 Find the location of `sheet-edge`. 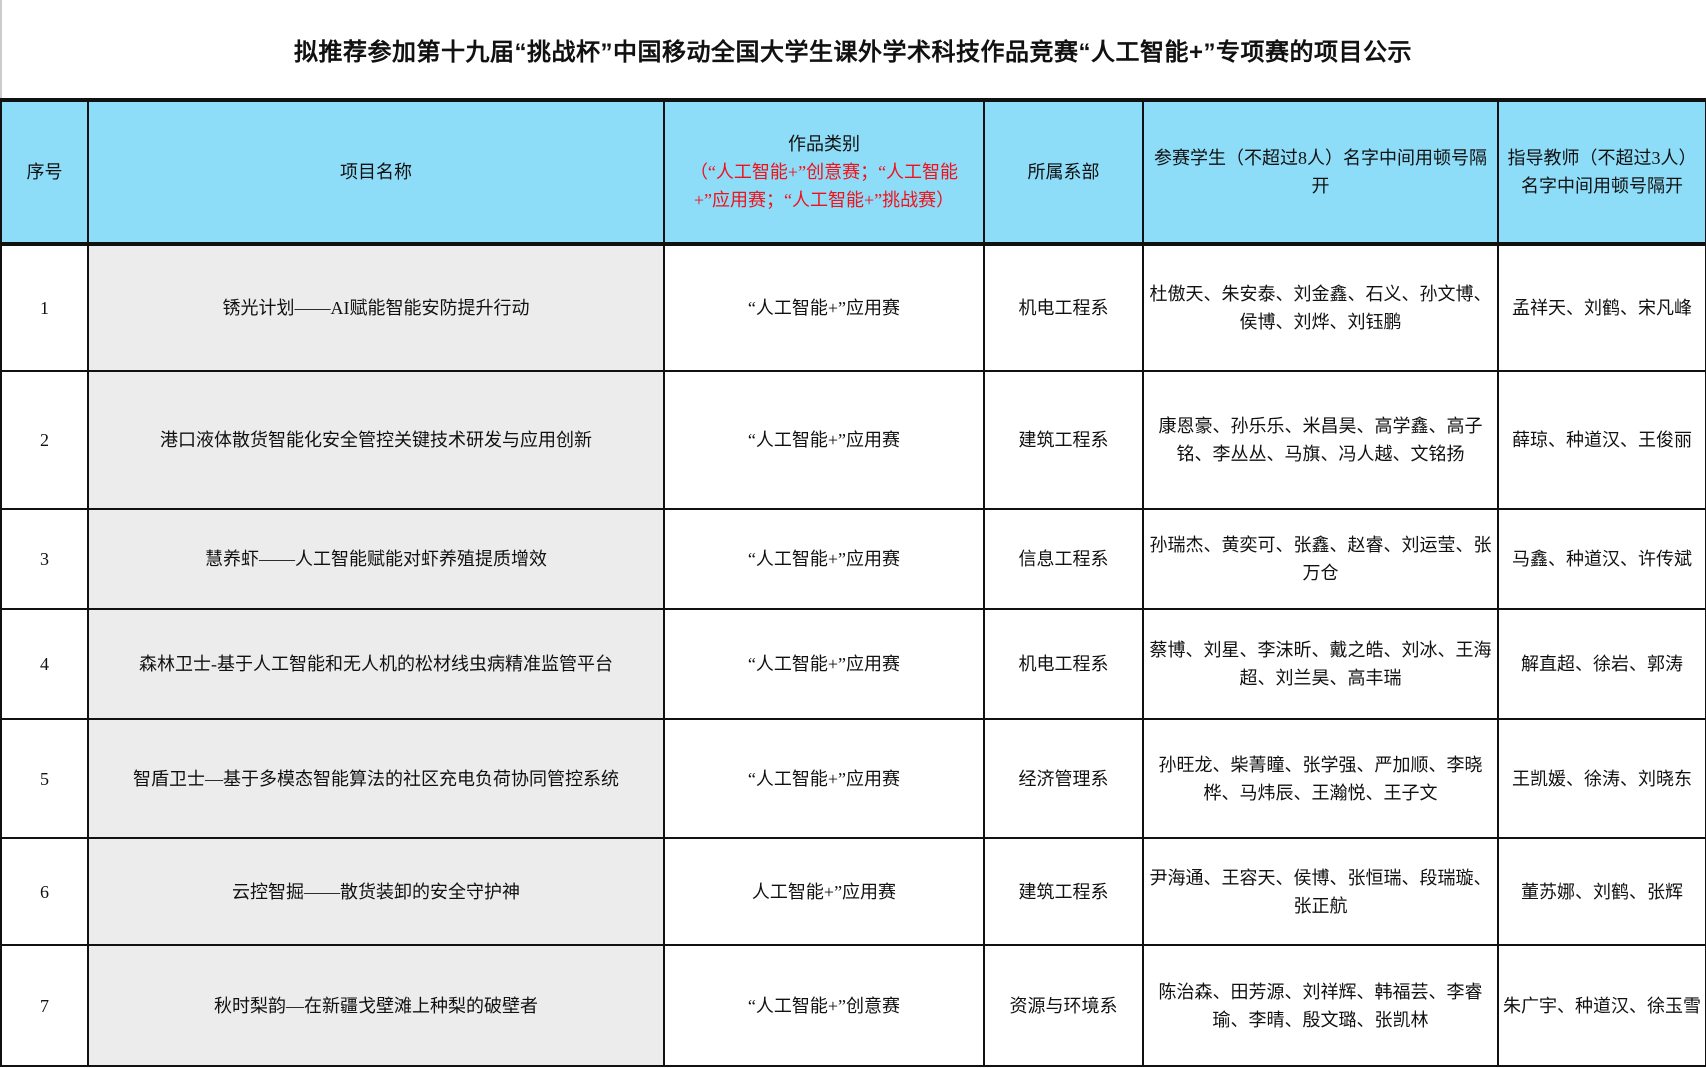

sheet-edge is located at coordinates (1, 50).